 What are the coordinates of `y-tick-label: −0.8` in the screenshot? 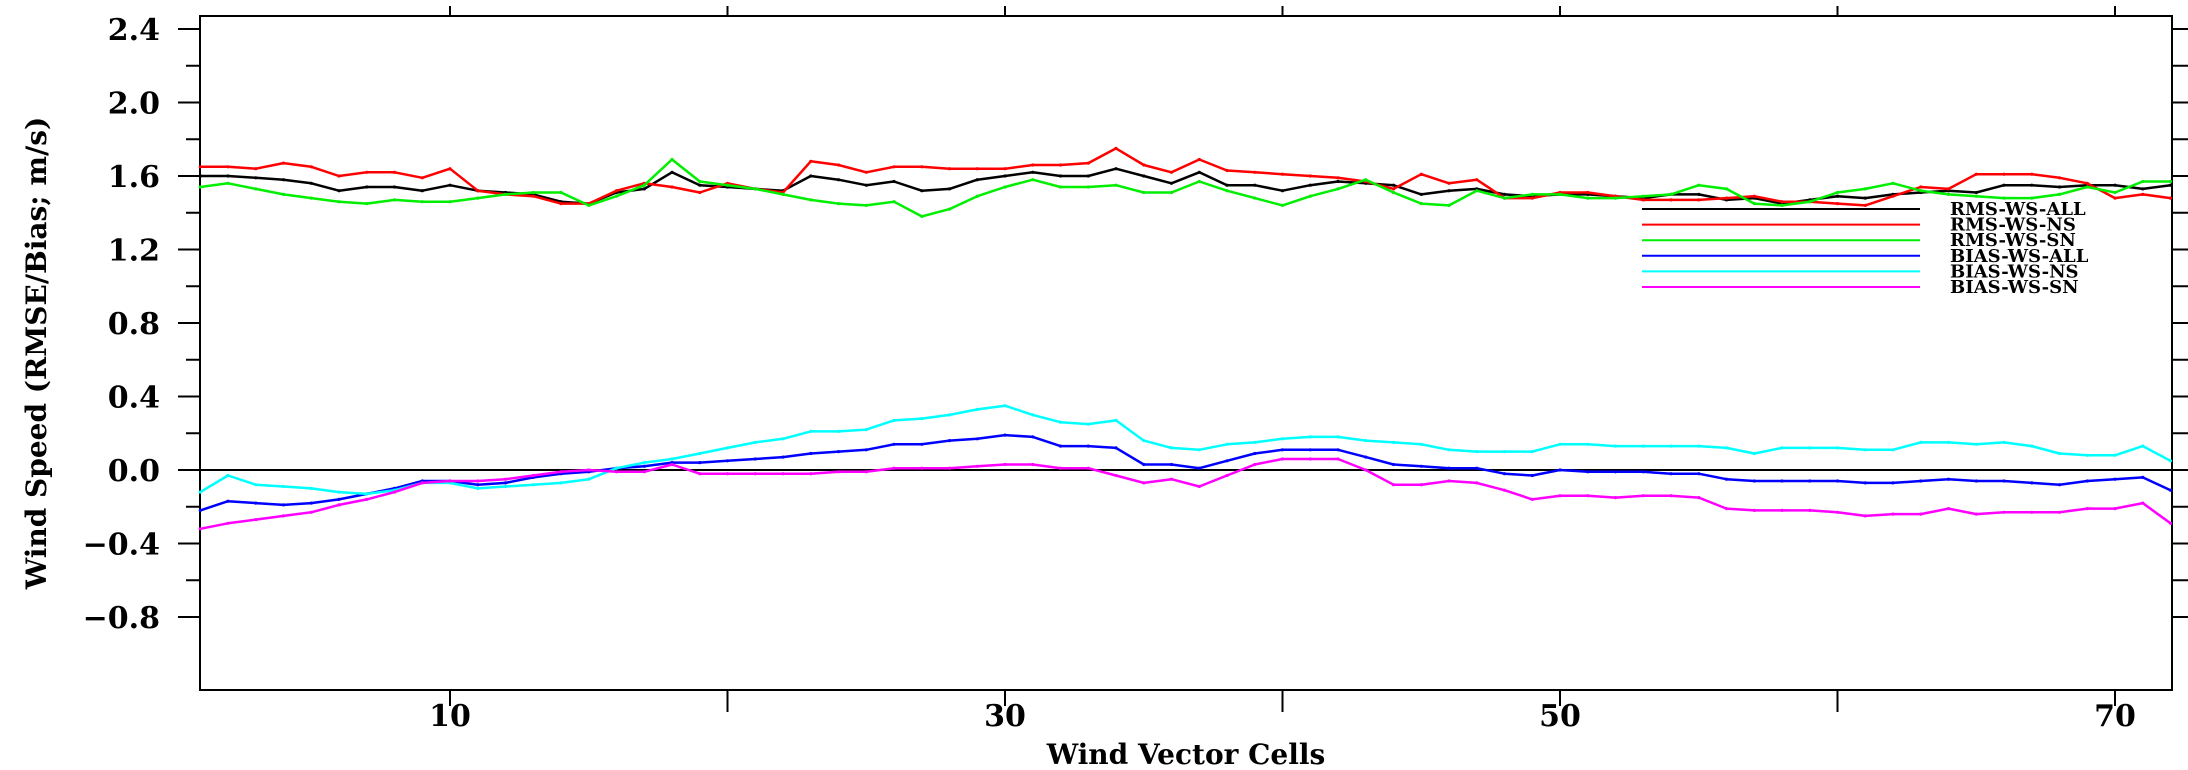 It's located at (121, 618).